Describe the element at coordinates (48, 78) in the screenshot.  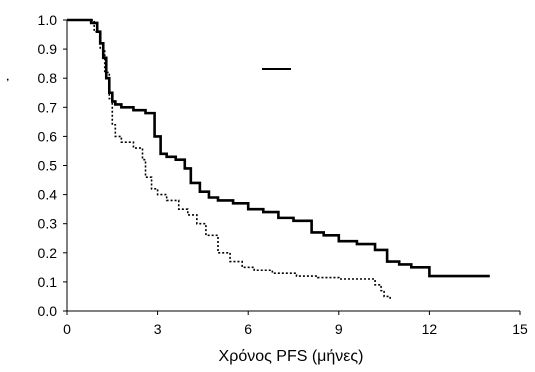
I see `y-tick-label: 0.8` at that location.